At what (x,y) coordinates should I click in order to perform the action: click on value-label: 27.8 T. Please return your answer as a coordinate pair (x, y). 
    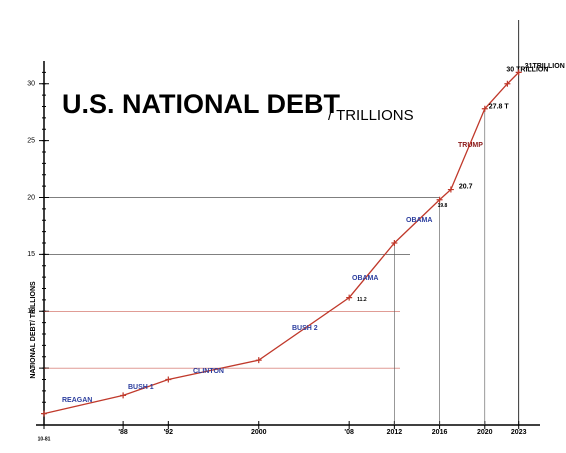
    Looking at the image, I should click on (499, 107).